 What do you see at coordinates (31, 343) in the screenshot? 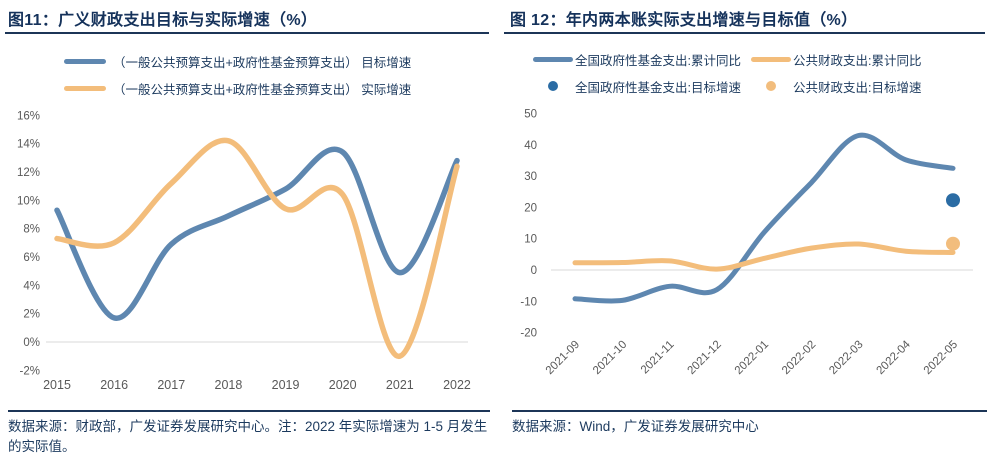
I see `y-tick-label: 0%` at bounding box center [31, 343].